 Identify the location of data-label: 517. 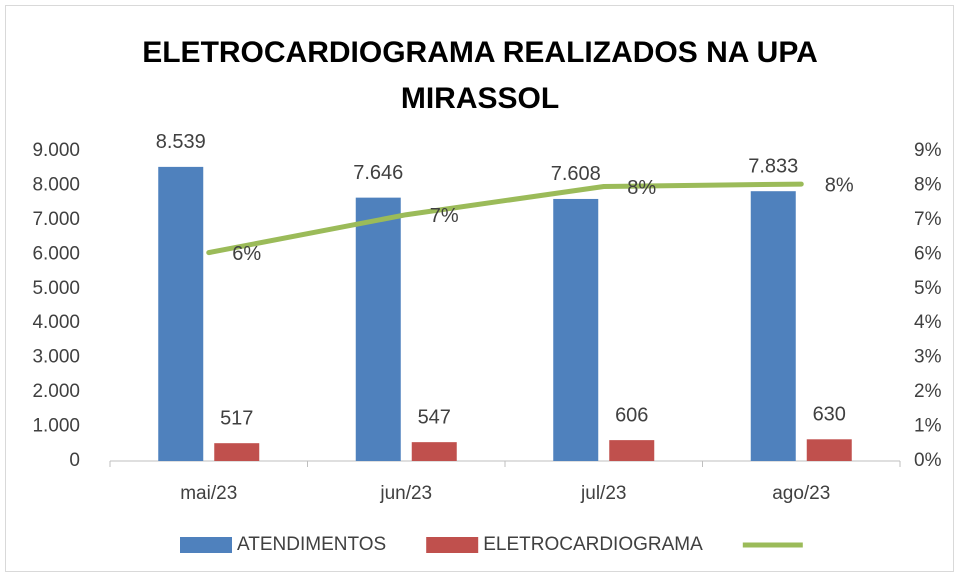
(236, 418).